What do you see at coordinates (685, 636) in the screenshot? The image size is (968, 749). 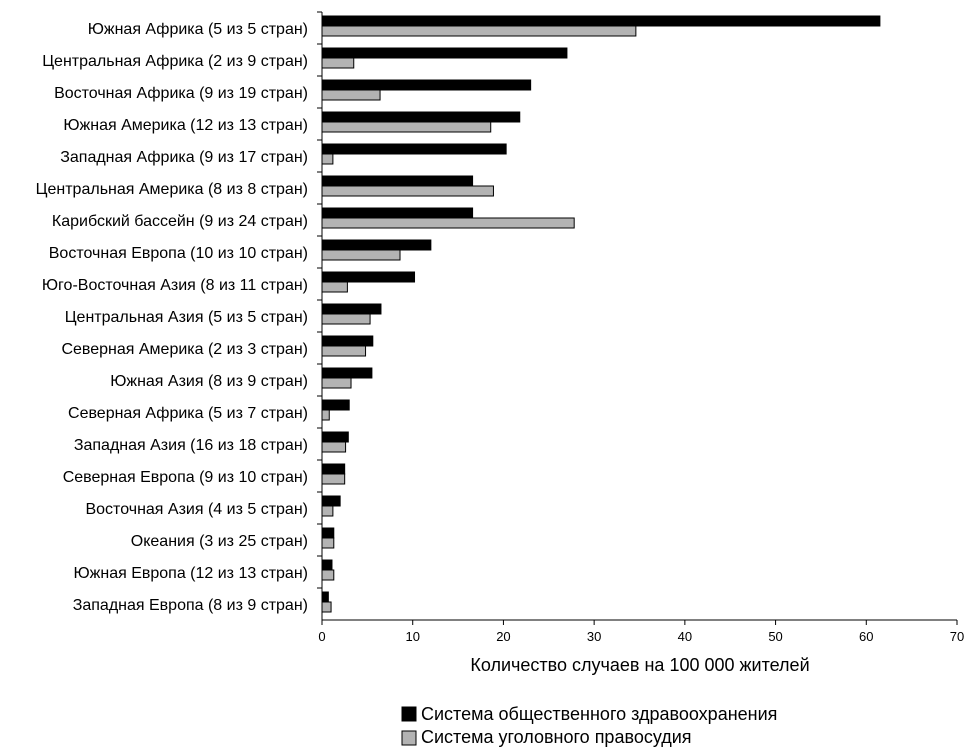 I see `x-tick-label: 40` at bounding box center [685, 636].